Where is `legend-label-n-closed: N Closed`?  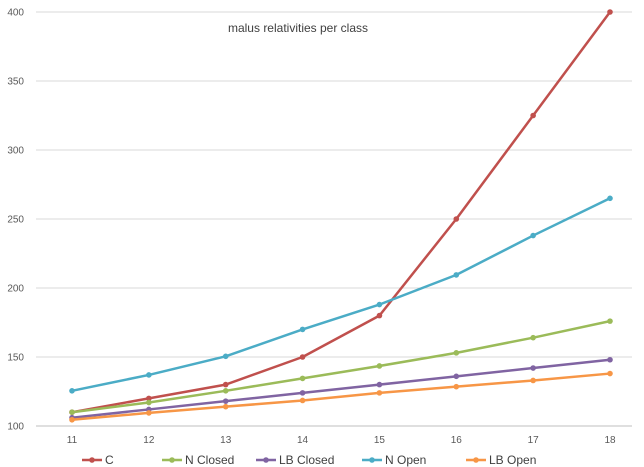
legend-label-n-closed: N Closed is located at coordinates (209, 460).